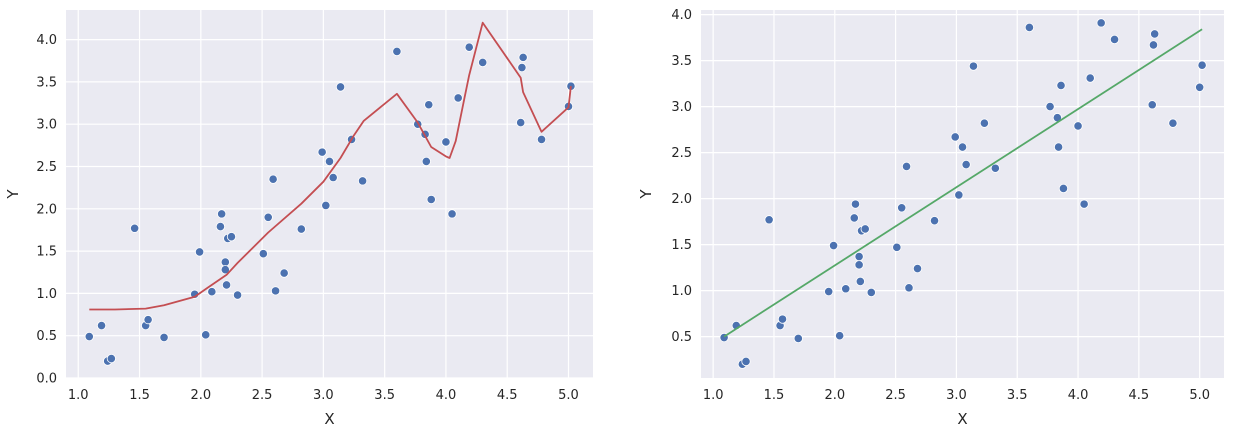 Image resolution: width=1237 pixels, height=437 pixels. Describe the element at coordinates (46, 379) in the screenshot. I see `y-tick-label: 0.0` at that location.